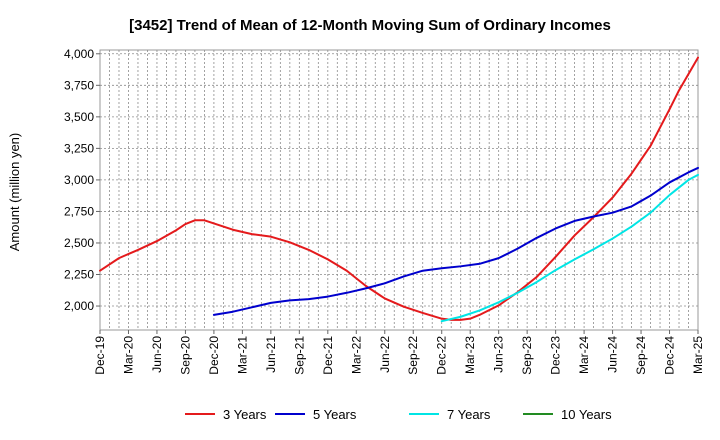 The height and width of the screenshot is (440, 720). What do you see at coordinates (335, 414) in the screenshot?
I see `legend-label: 5 Years` at bounding box center [335, 414].